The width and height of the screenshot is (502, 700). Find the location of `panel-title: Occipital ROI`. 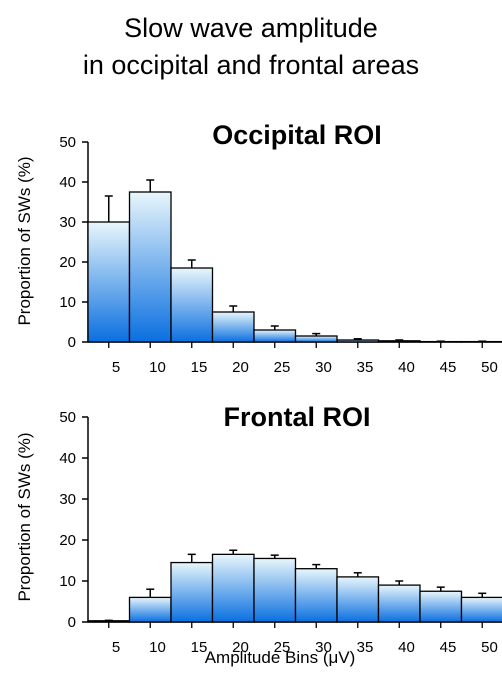

panel-title: Occipital ROI is located at coordinates (297, 135).